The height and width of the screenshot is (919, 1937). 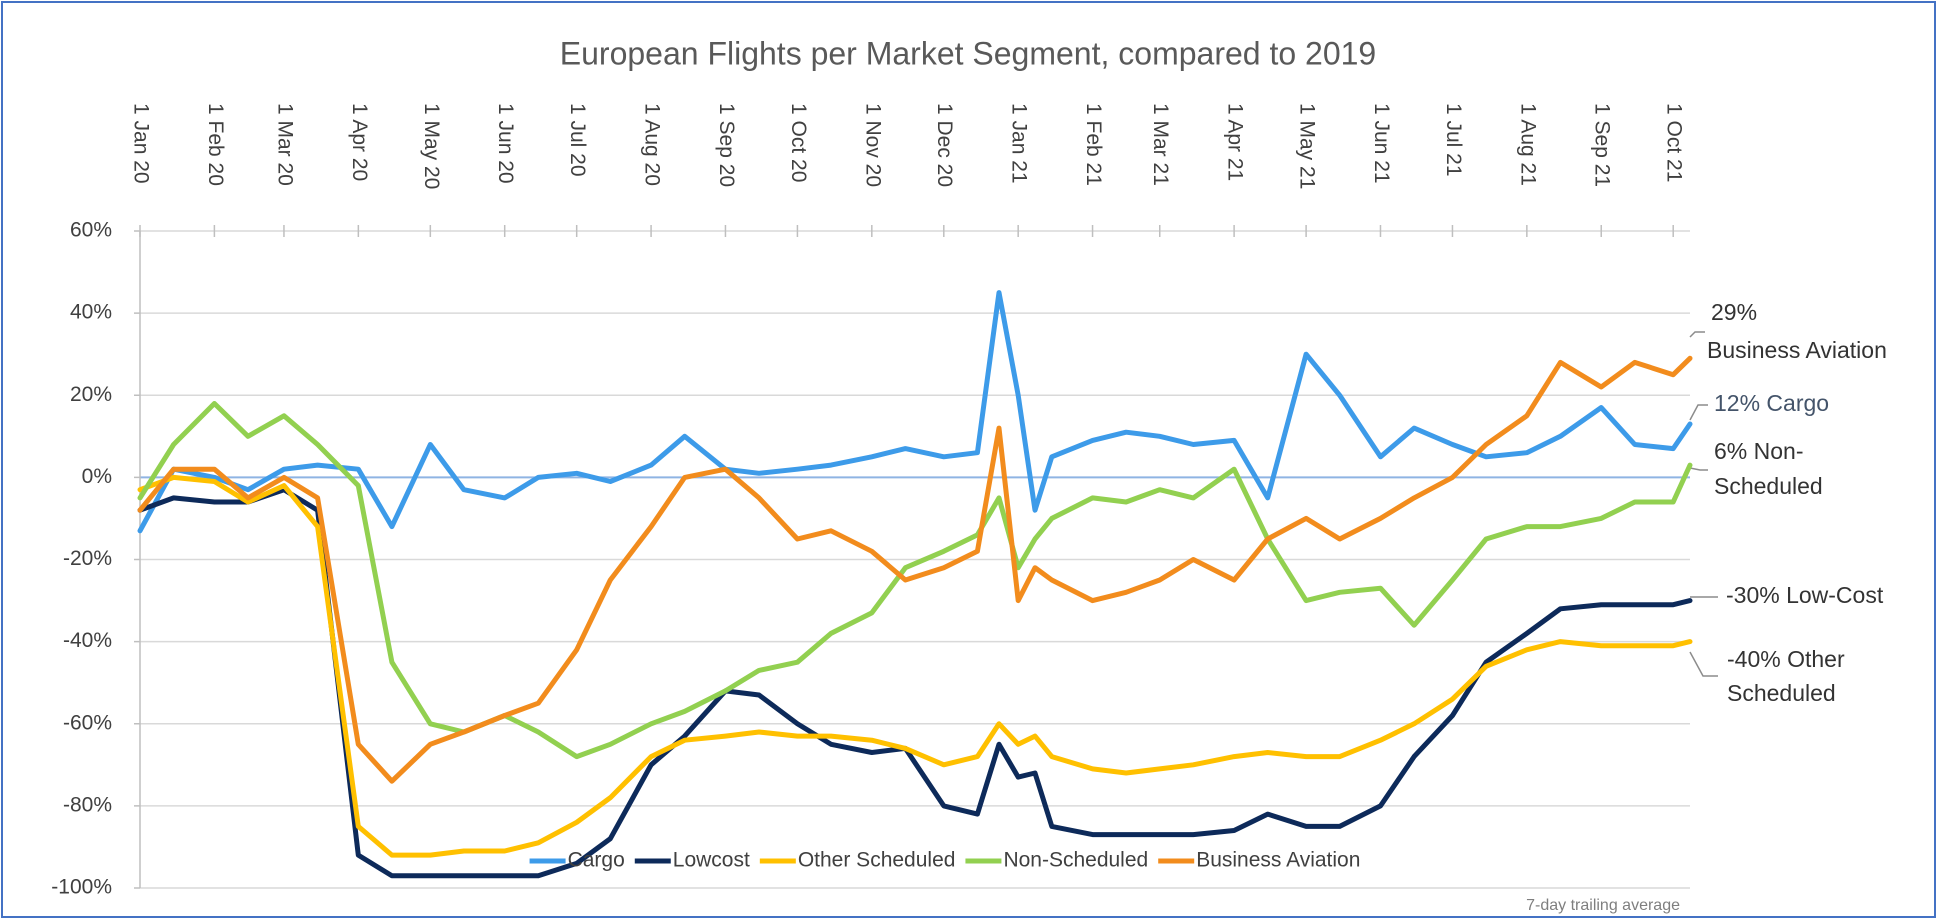 I want to click on x-tick-label: 1 Apr 21, so click(x=1235, y=142).